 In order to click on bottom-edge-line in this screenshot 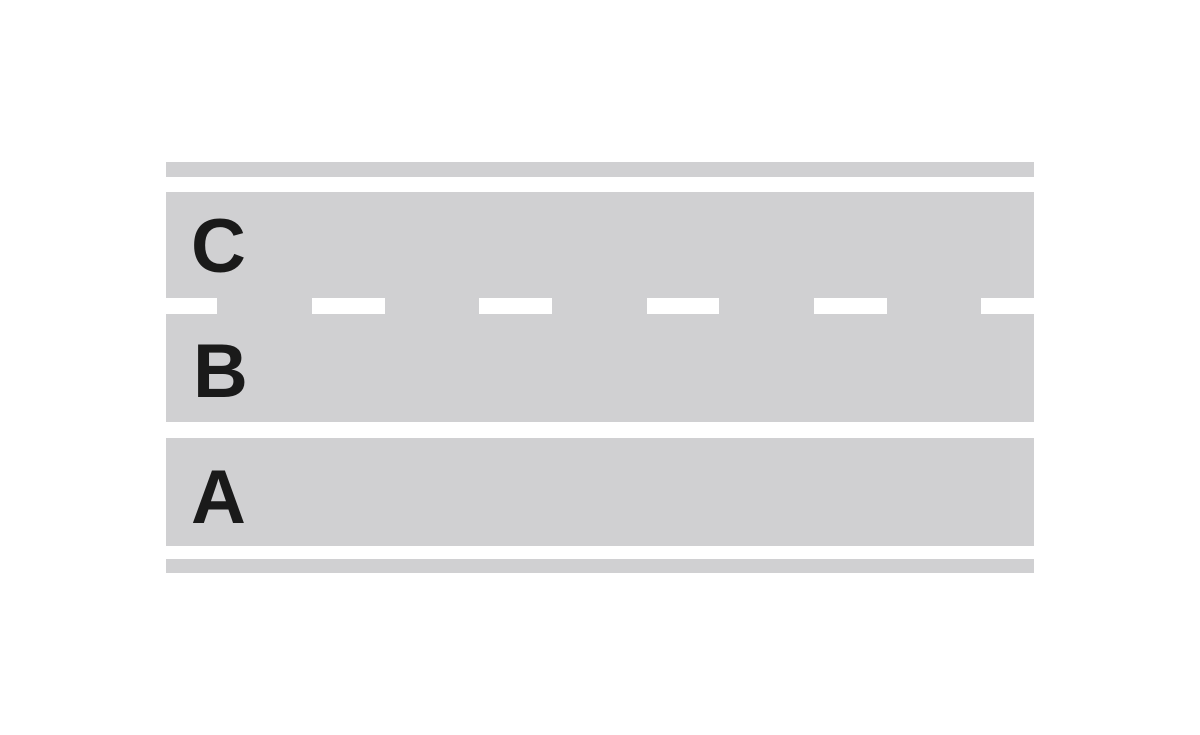, I will do `click(600, 552)`.